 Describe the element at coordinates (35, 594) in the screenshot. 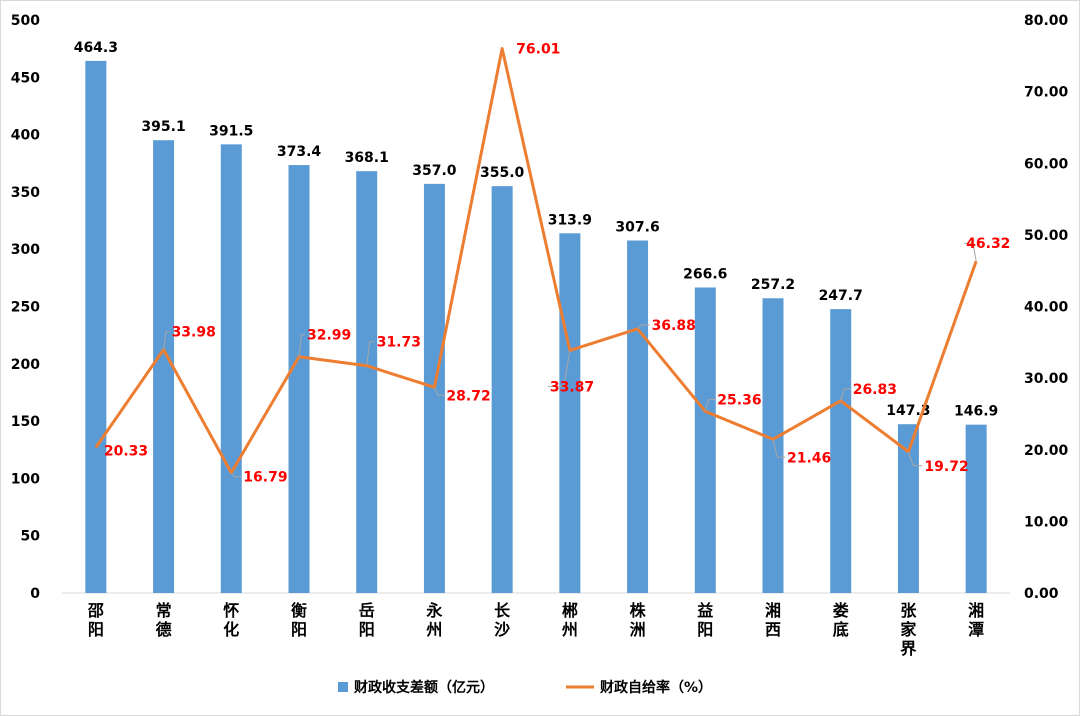

I see `y-left-tick-label: 0` at that location.